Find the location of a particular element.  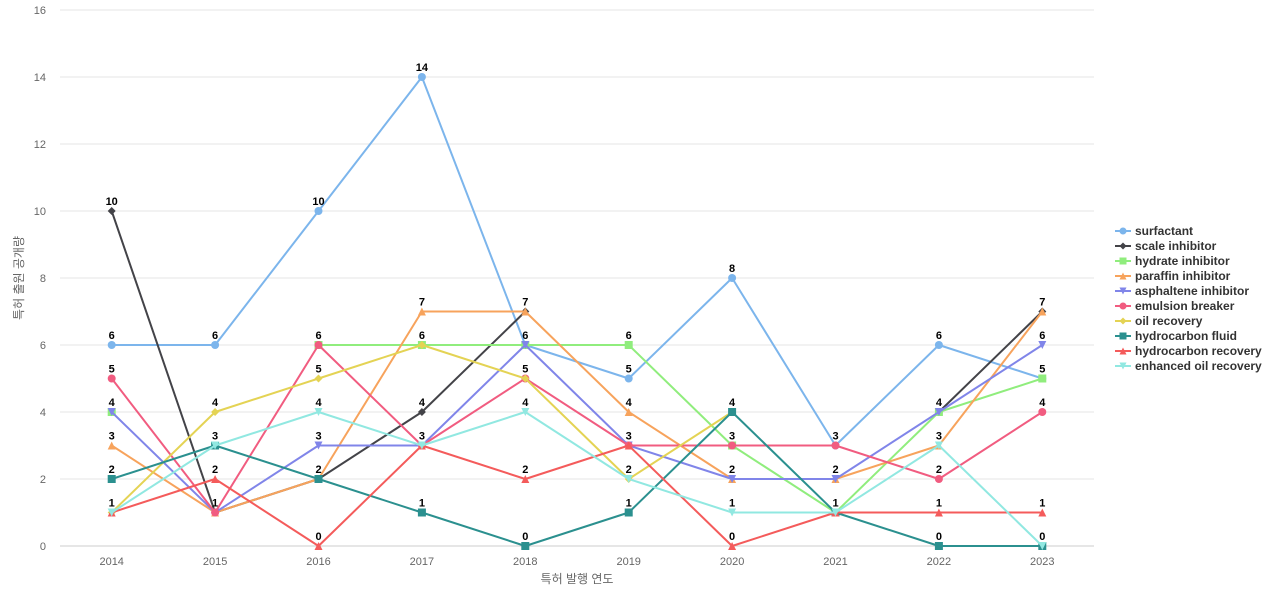

data-label: 8 is located at coordinates (732, 269).